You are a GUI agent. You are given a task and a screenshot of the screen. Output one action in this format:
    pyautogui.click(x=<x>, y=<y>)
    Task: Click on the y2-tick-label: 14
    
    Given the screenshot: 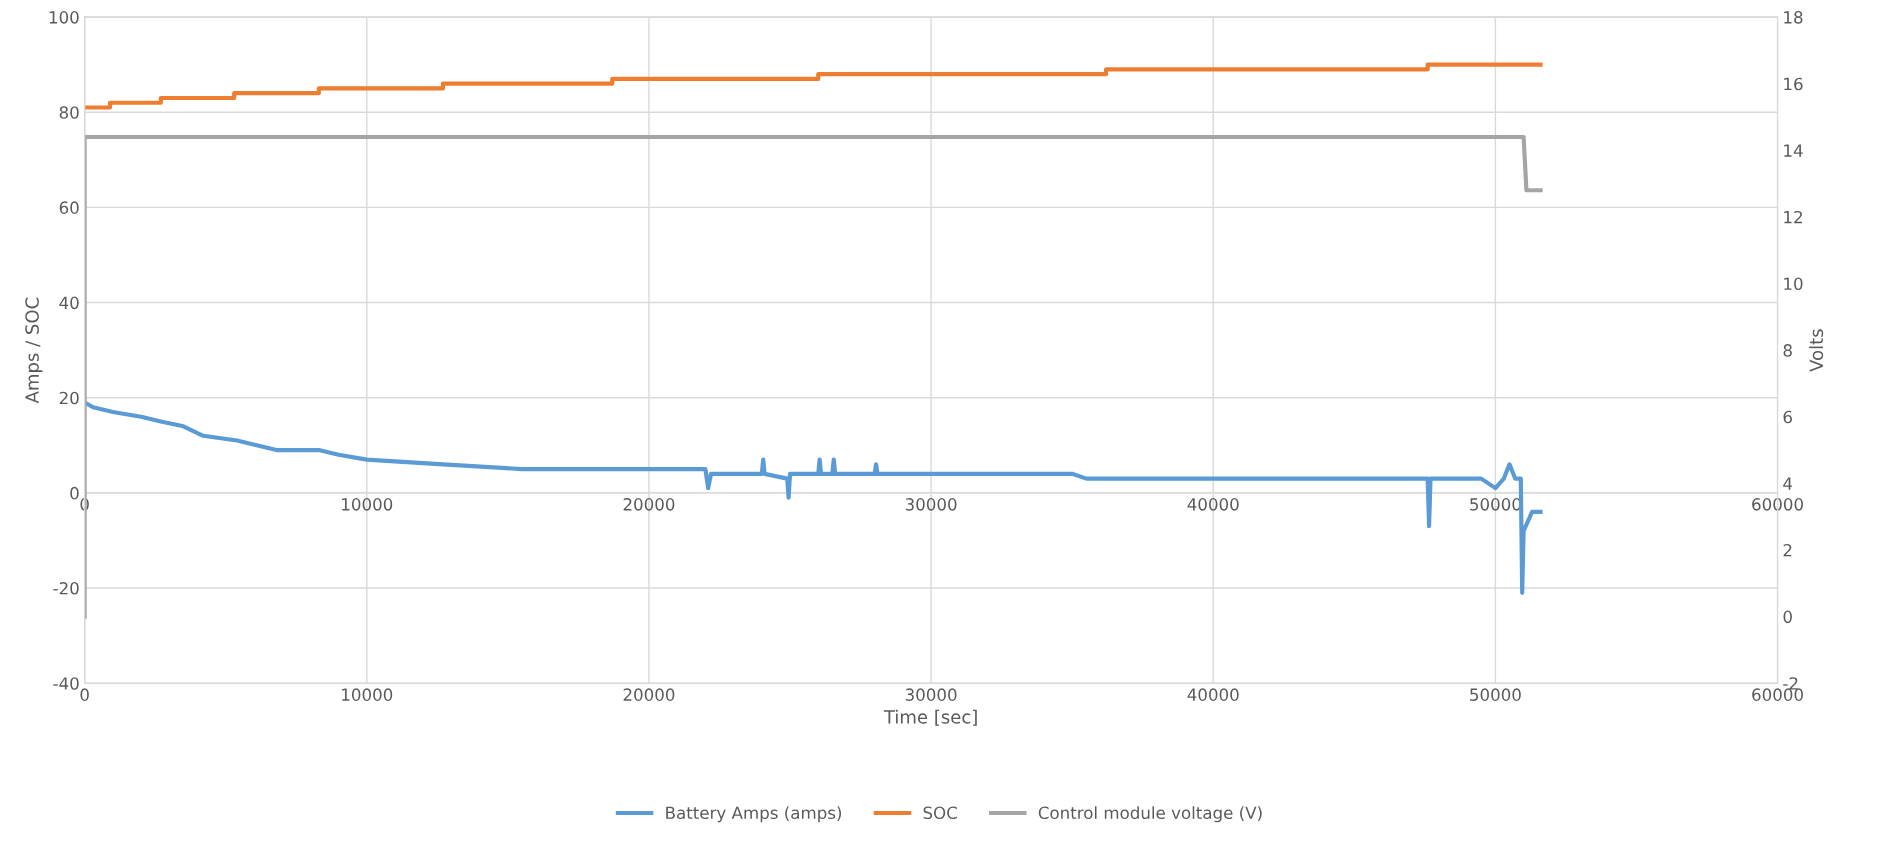 What is the action you would take?
    pyautogui.click(x=1793, y=150)
    